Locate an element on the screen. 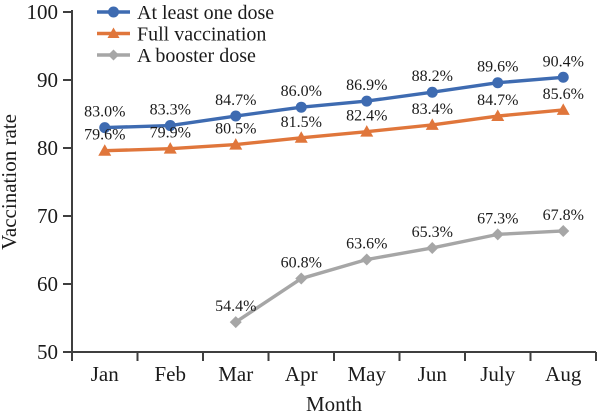 This screenshot has height=419, width=600. data-label: 88.2% is located at coordinates (432, 76).